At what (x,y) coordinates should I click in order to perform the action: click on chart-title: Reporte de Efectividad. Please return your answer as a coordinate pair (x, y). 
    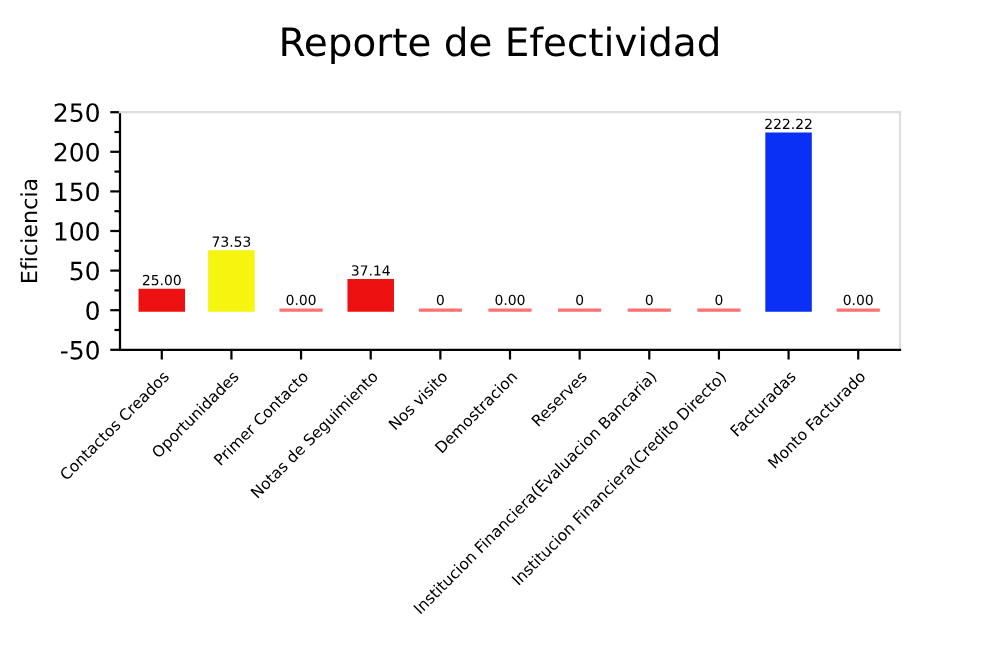
    Looking at the image, I should click on (500, 45).